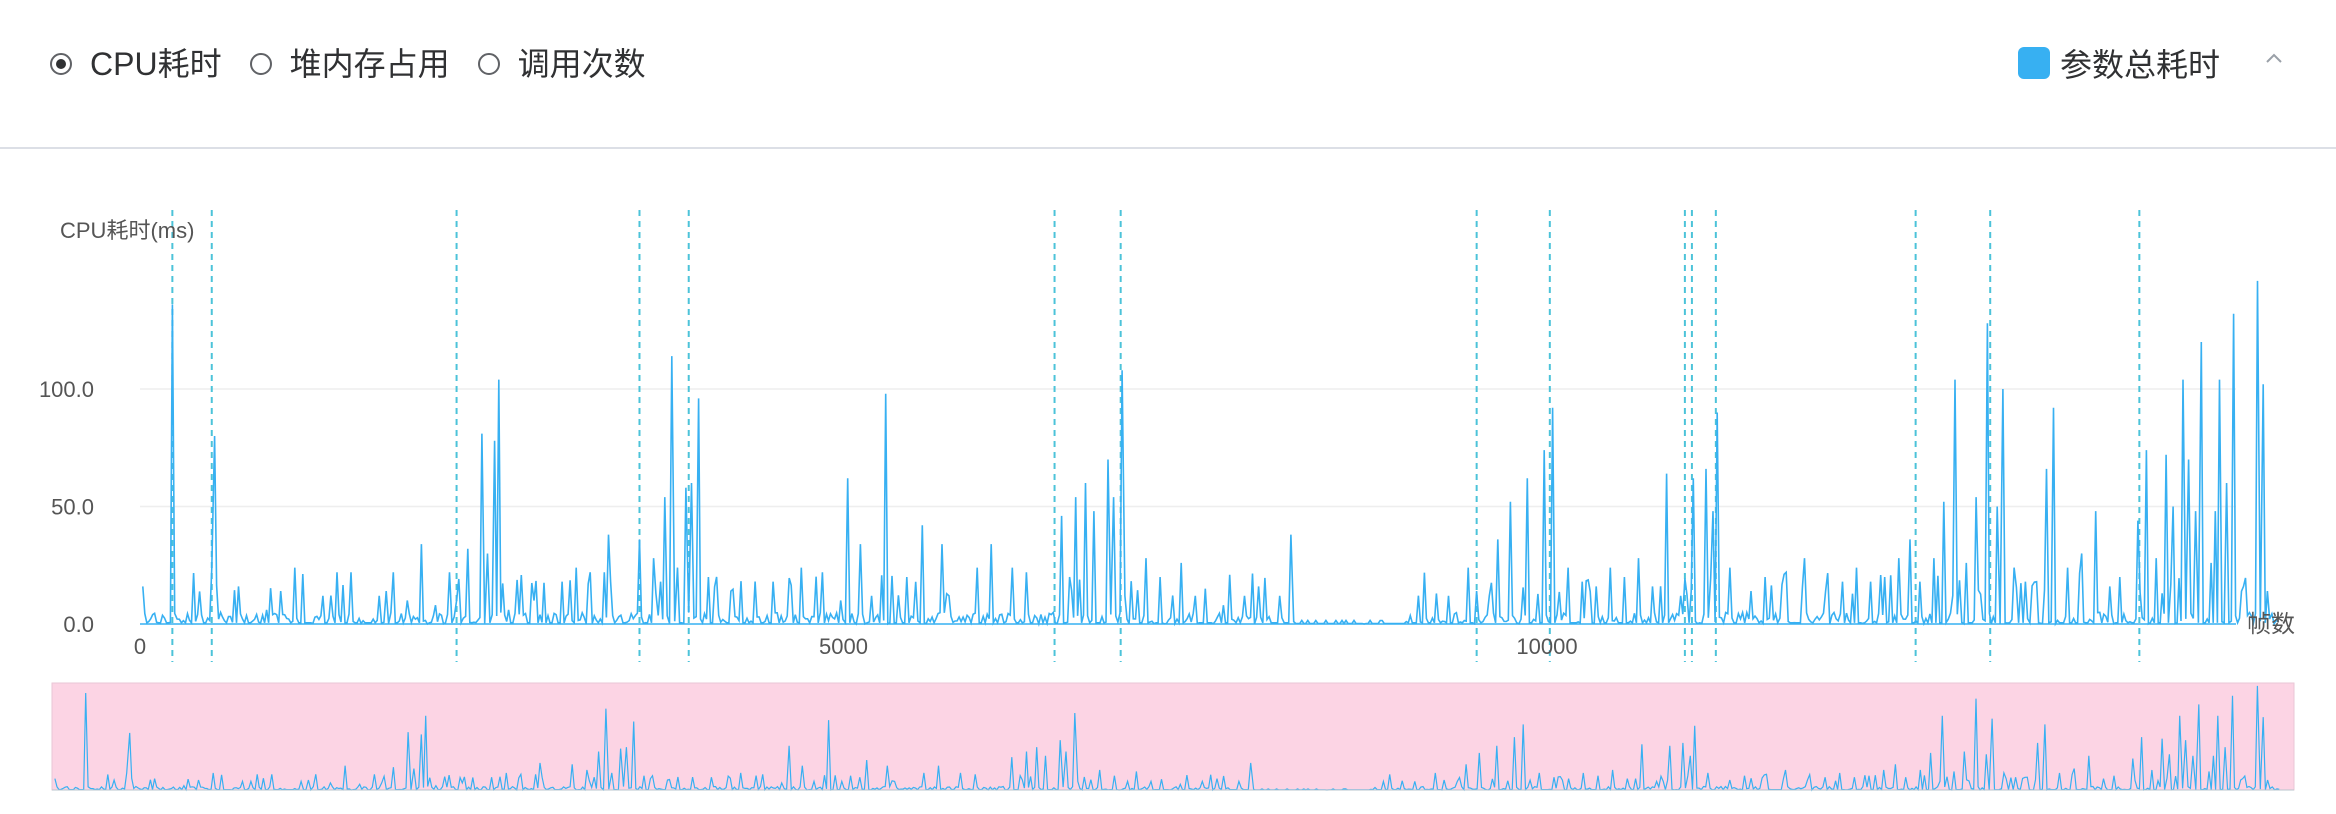 This screenshot has width=2336, height=814. I want to click on metric-radio-group: CPU耗时 堆内存占用 调用次数, so click(362, 64).